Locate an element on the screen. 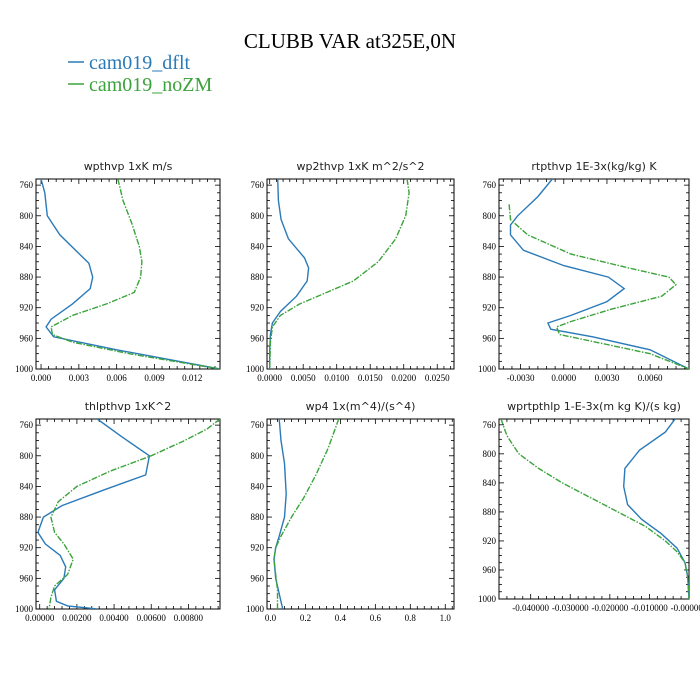  x-tick-label: 0.00200 is located at coordinates (77, 618).